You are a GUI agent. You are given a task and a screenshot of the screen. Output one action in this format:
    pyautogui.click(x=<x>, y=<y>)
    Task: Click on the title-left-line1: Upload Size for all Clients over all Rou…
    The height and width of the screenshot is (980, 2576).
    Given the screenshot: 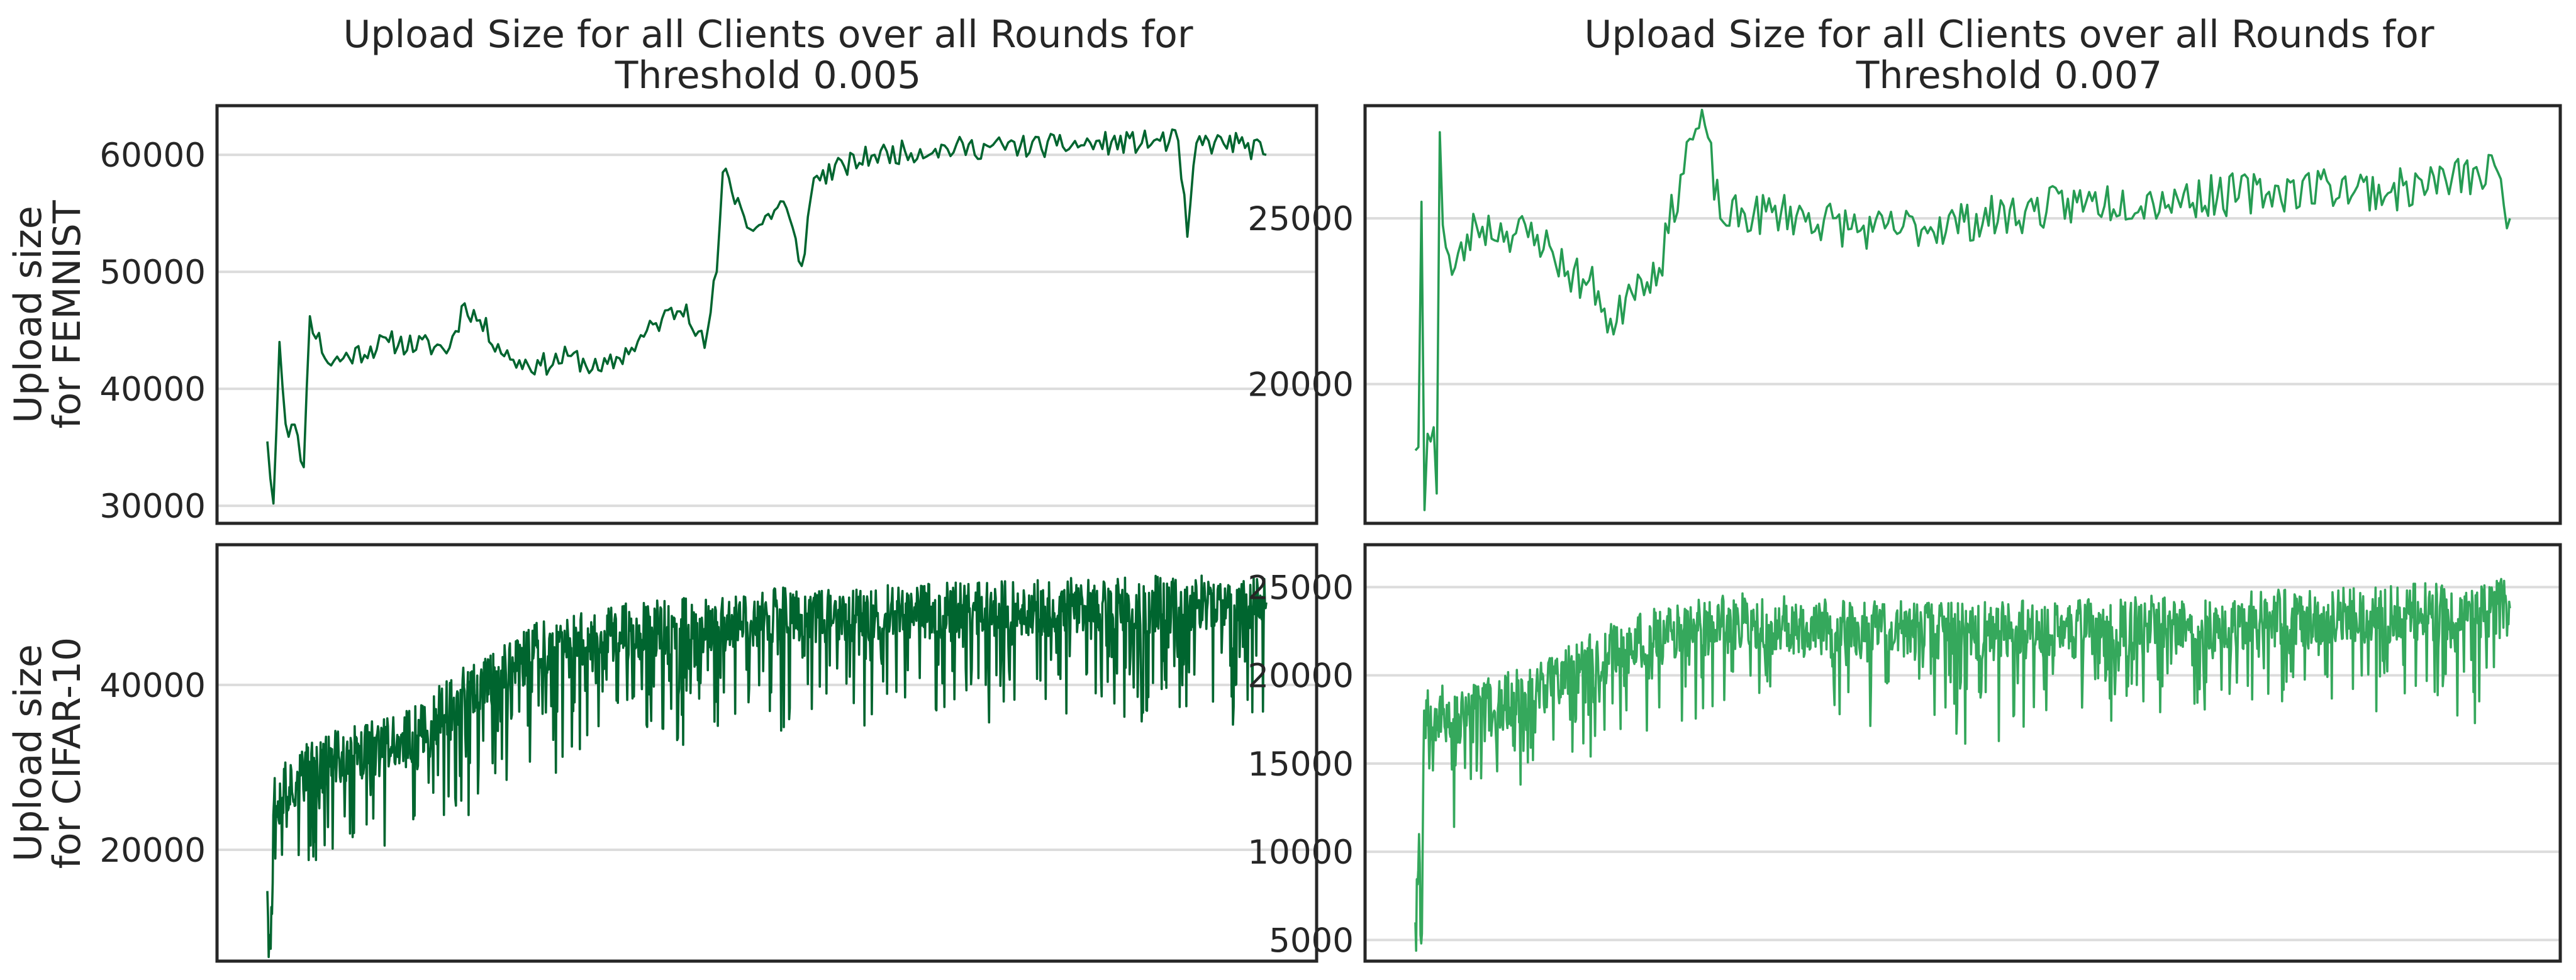 What is the action you would take?
    pyautogui.click(x=768, y=35)
    